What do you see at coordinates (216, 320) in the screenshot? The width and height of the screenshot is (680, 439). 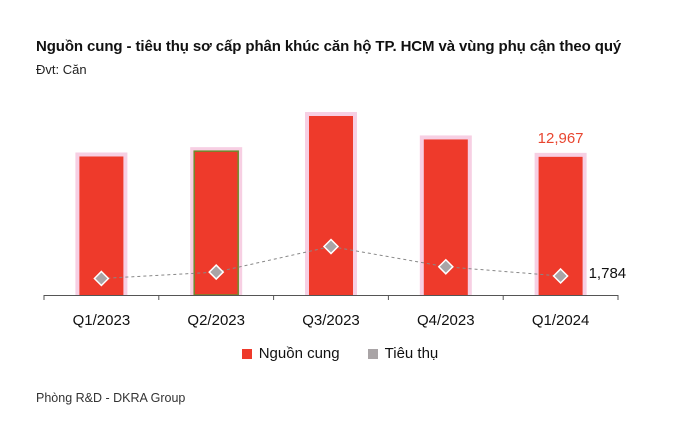 I see `x-tick-label: Q2/2023` at bounding box center [216, 320].